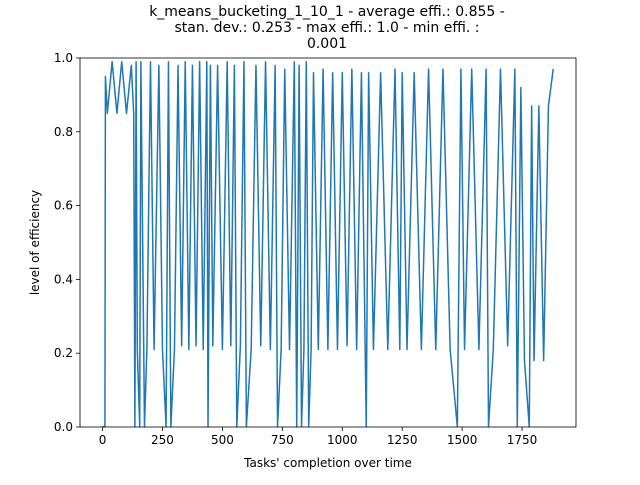 The width and height of the screenshot is (640, 485). What do you see at coordinates (35, 242) in the screenshot?
I see `y-axis-label: level of efficiency` at bounding box center [35, 242].